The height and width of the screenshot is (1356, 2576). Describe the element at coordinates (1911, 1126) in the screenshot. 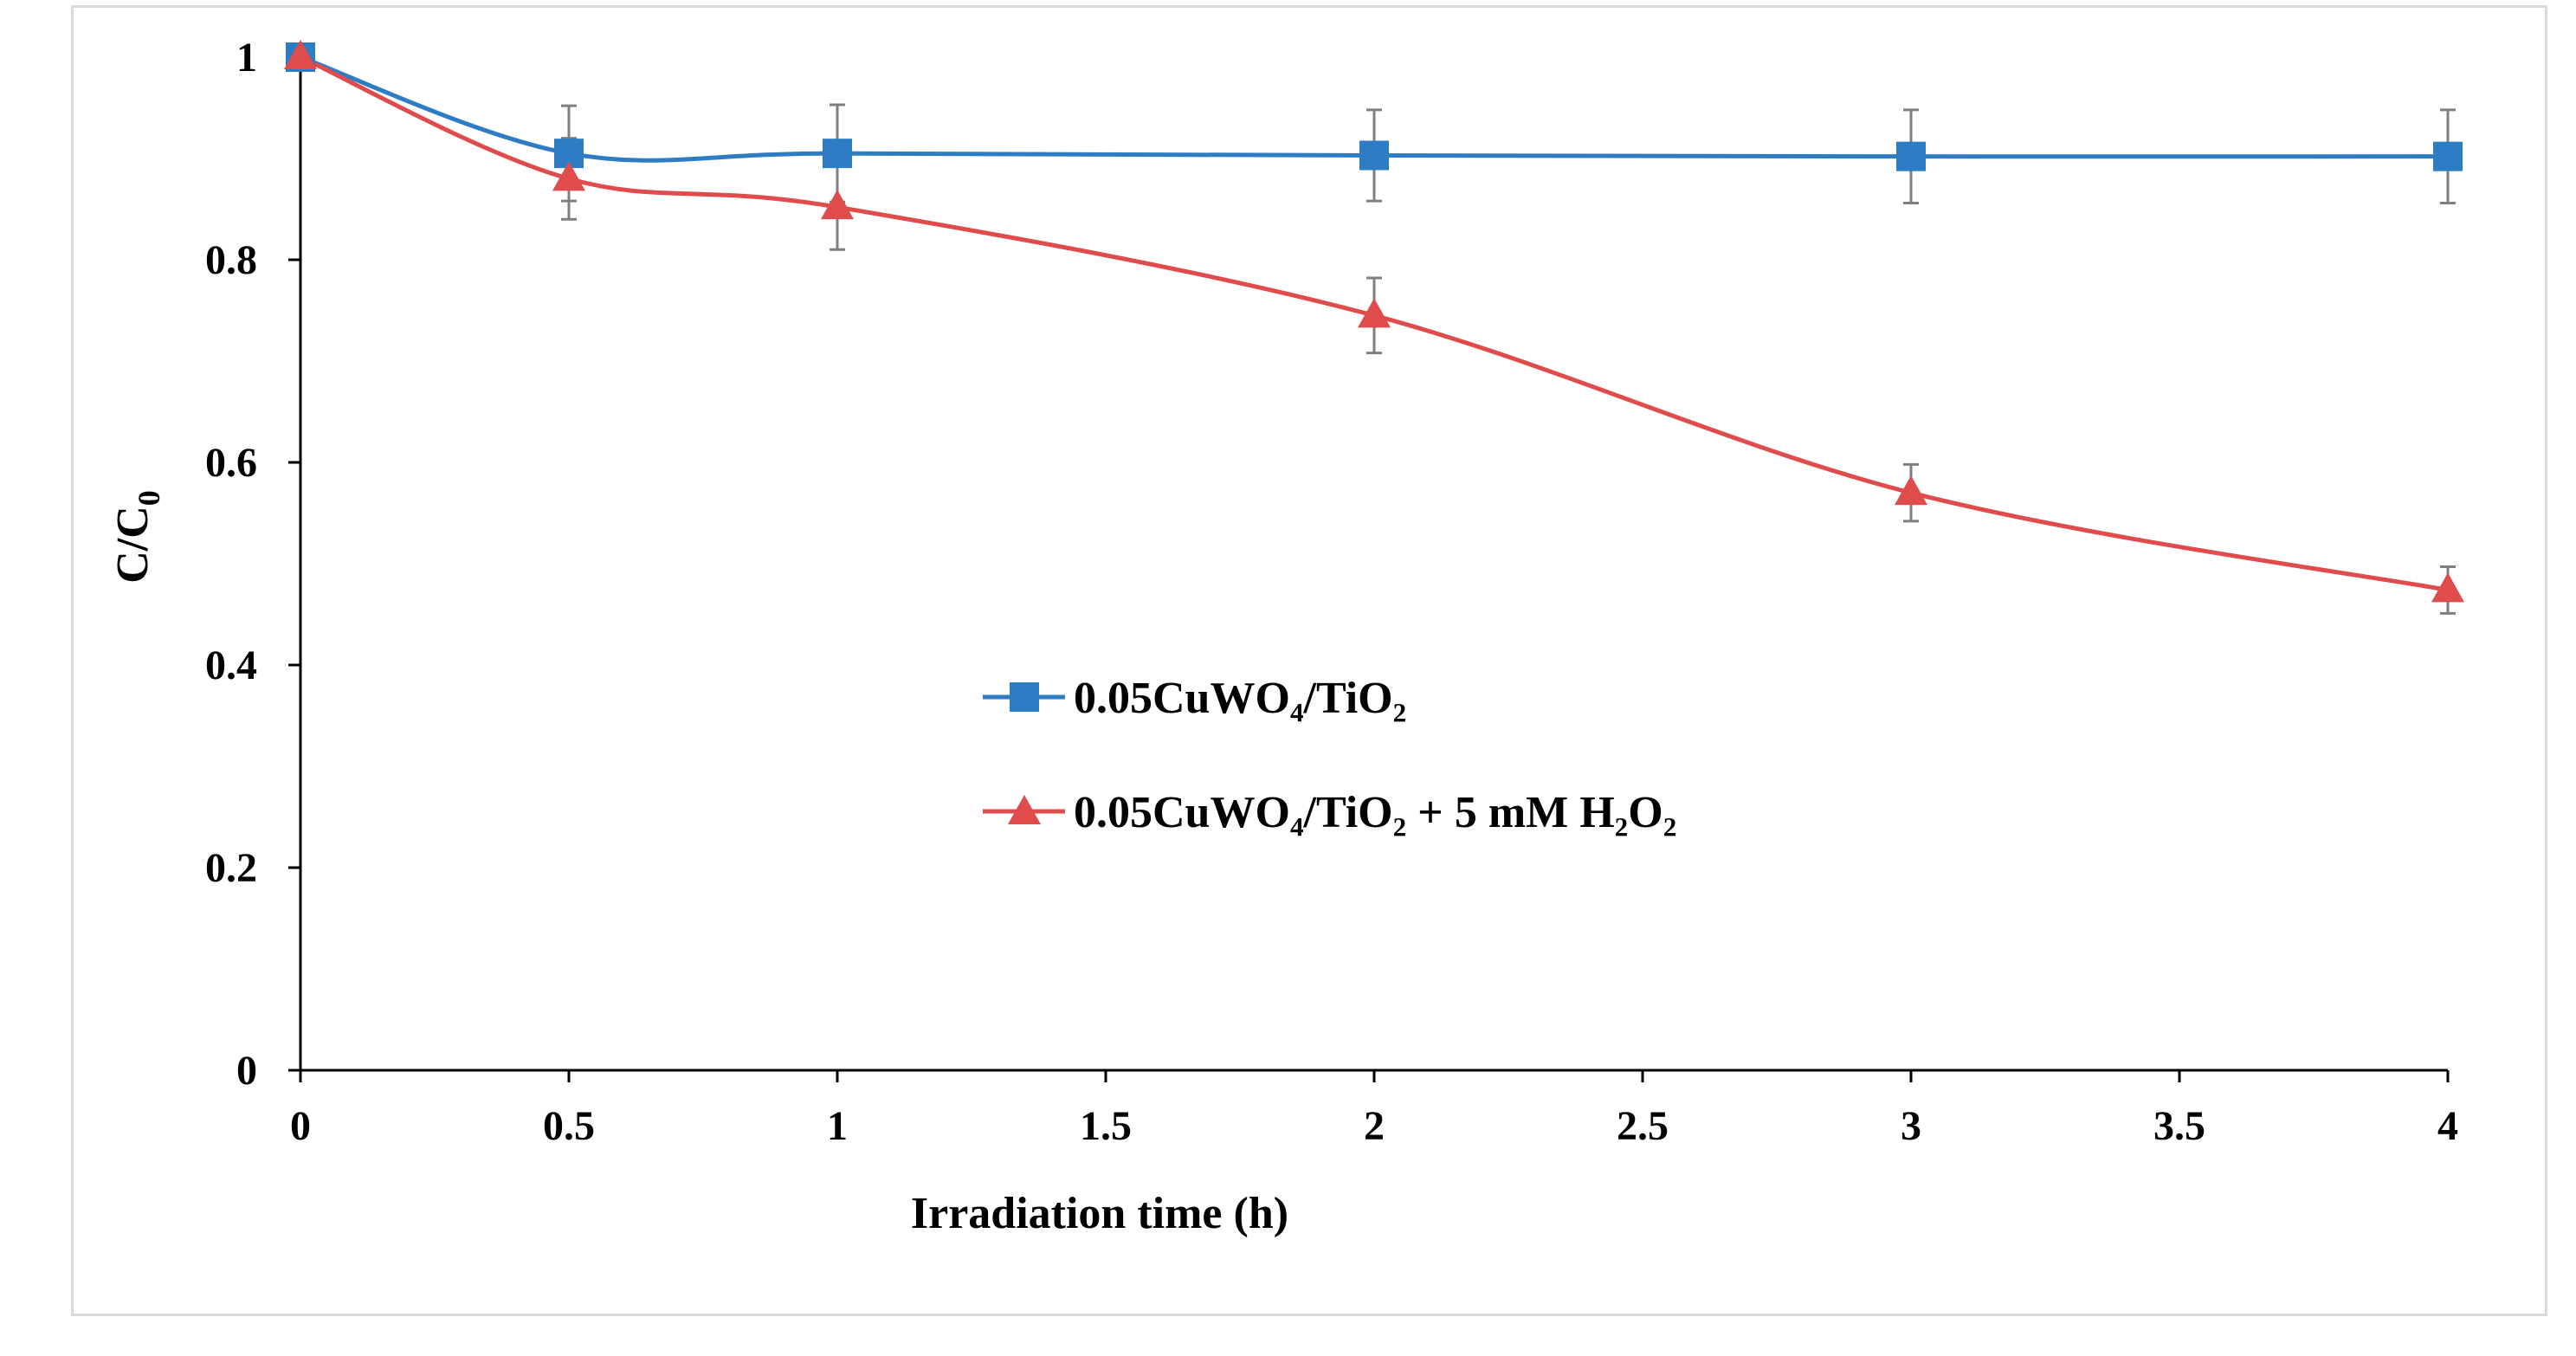

I see `x-tick-label: 3` at that location.